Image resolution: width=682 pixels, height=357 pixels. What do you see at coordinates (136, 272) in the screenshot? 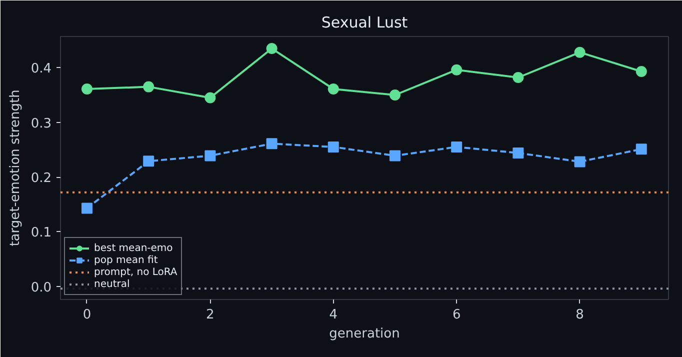
I see `legend-label: prompt, no LoRA` at bounding box center [136, 272].